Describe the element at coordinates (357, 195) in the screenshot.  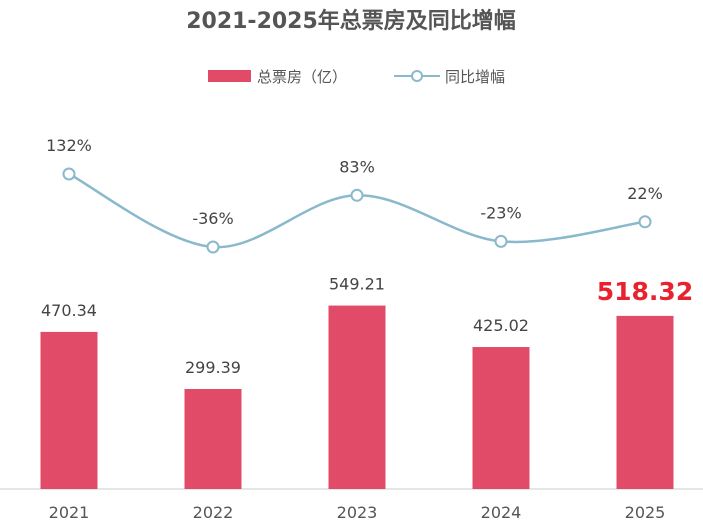
I see `growth-point-2023` at that location.